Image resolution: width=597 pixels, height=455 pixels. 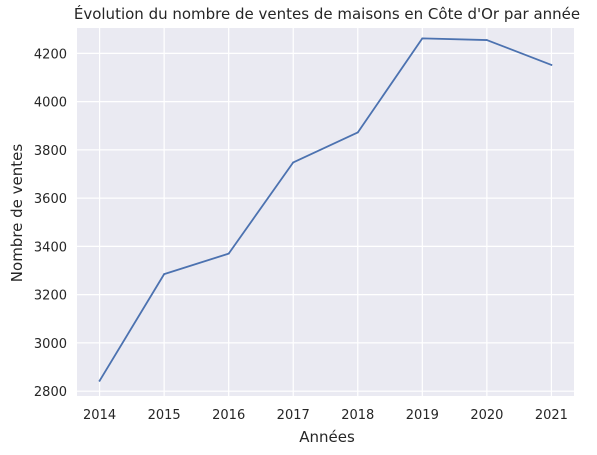 I want to click on x-tick-label: 2015, so click(x=164, y=415).